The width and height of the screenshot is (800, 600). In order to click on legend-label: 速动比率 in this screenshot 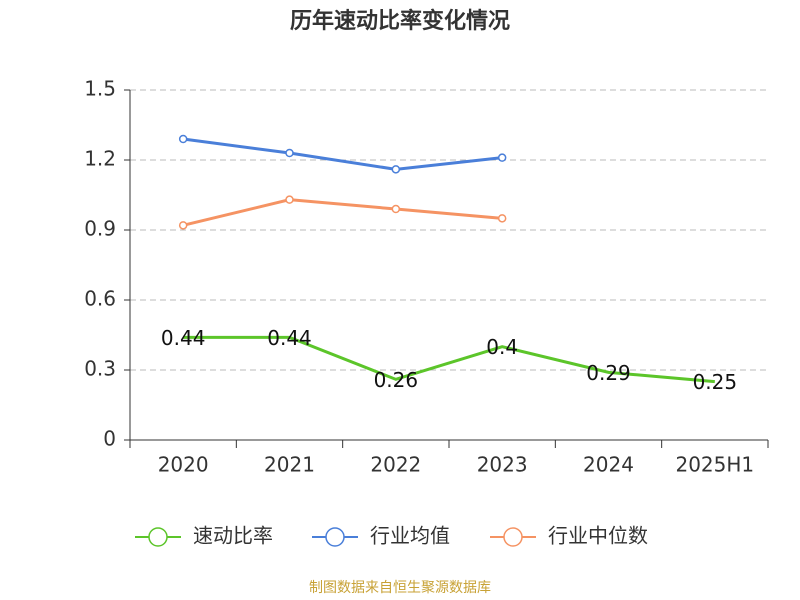, I will do `click(233, 536)`.